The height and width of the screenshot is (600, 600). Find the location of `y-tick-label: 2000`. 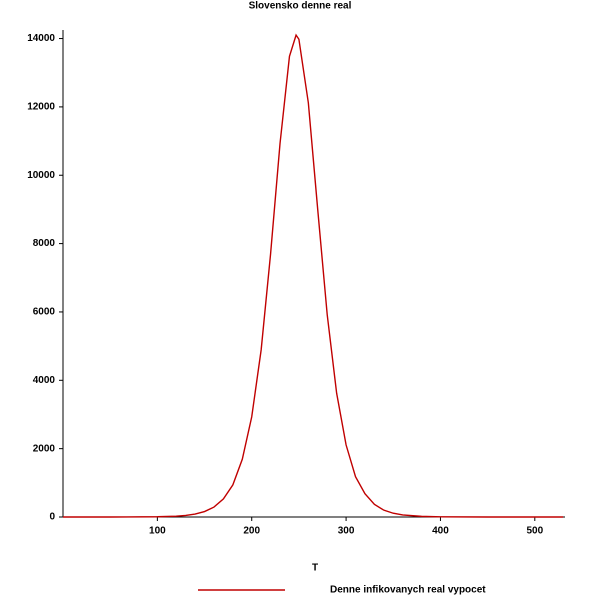

y-tick-label: 2000 is located at coordinates (44, 448).